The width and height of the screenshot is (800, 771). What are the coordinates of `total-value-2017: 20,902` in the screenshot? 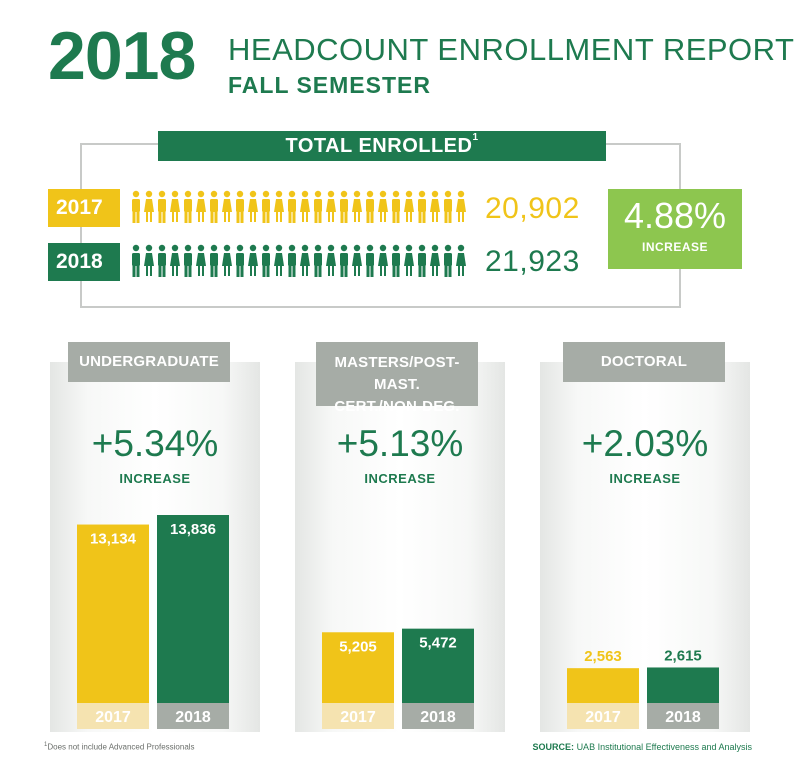 It's located at (532, 208).